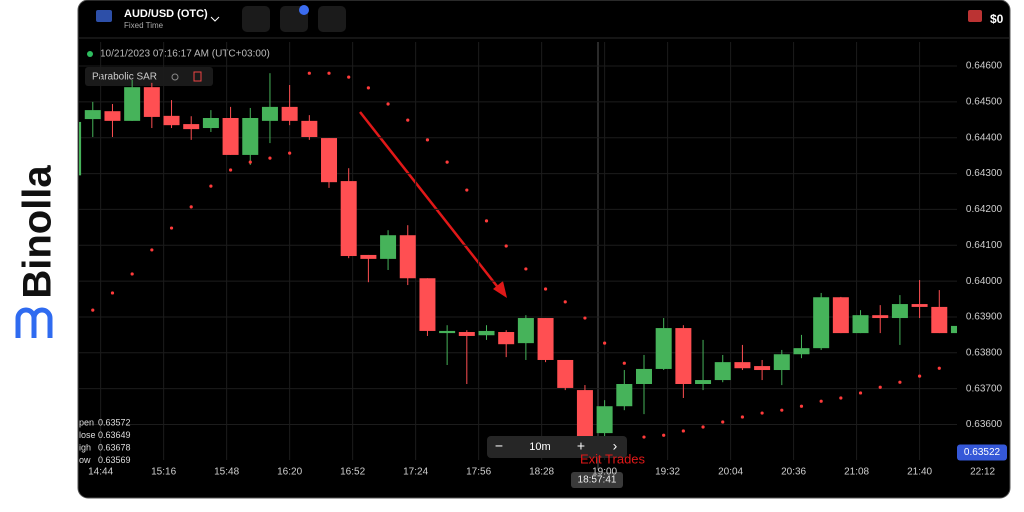 The height and width of the screenshot is (512, 1024). I want to click on current-price-box, so click(982, 452).